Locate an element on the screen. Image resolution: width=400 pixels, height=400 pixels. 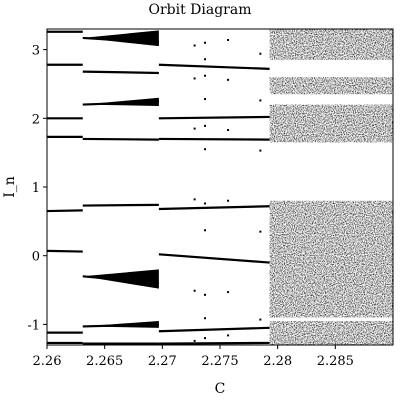
y-tick-label-4: 3 is located at coordinates (36, 51).